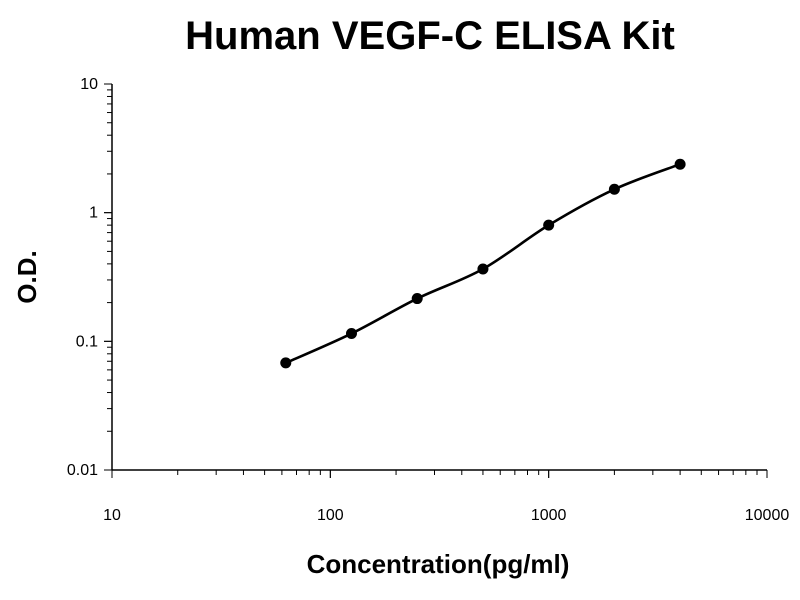  What do you see at coordinates (87, 341) in the screenshot?
I see `y-tick-label: 0.1` at bounding box center [87, 341].